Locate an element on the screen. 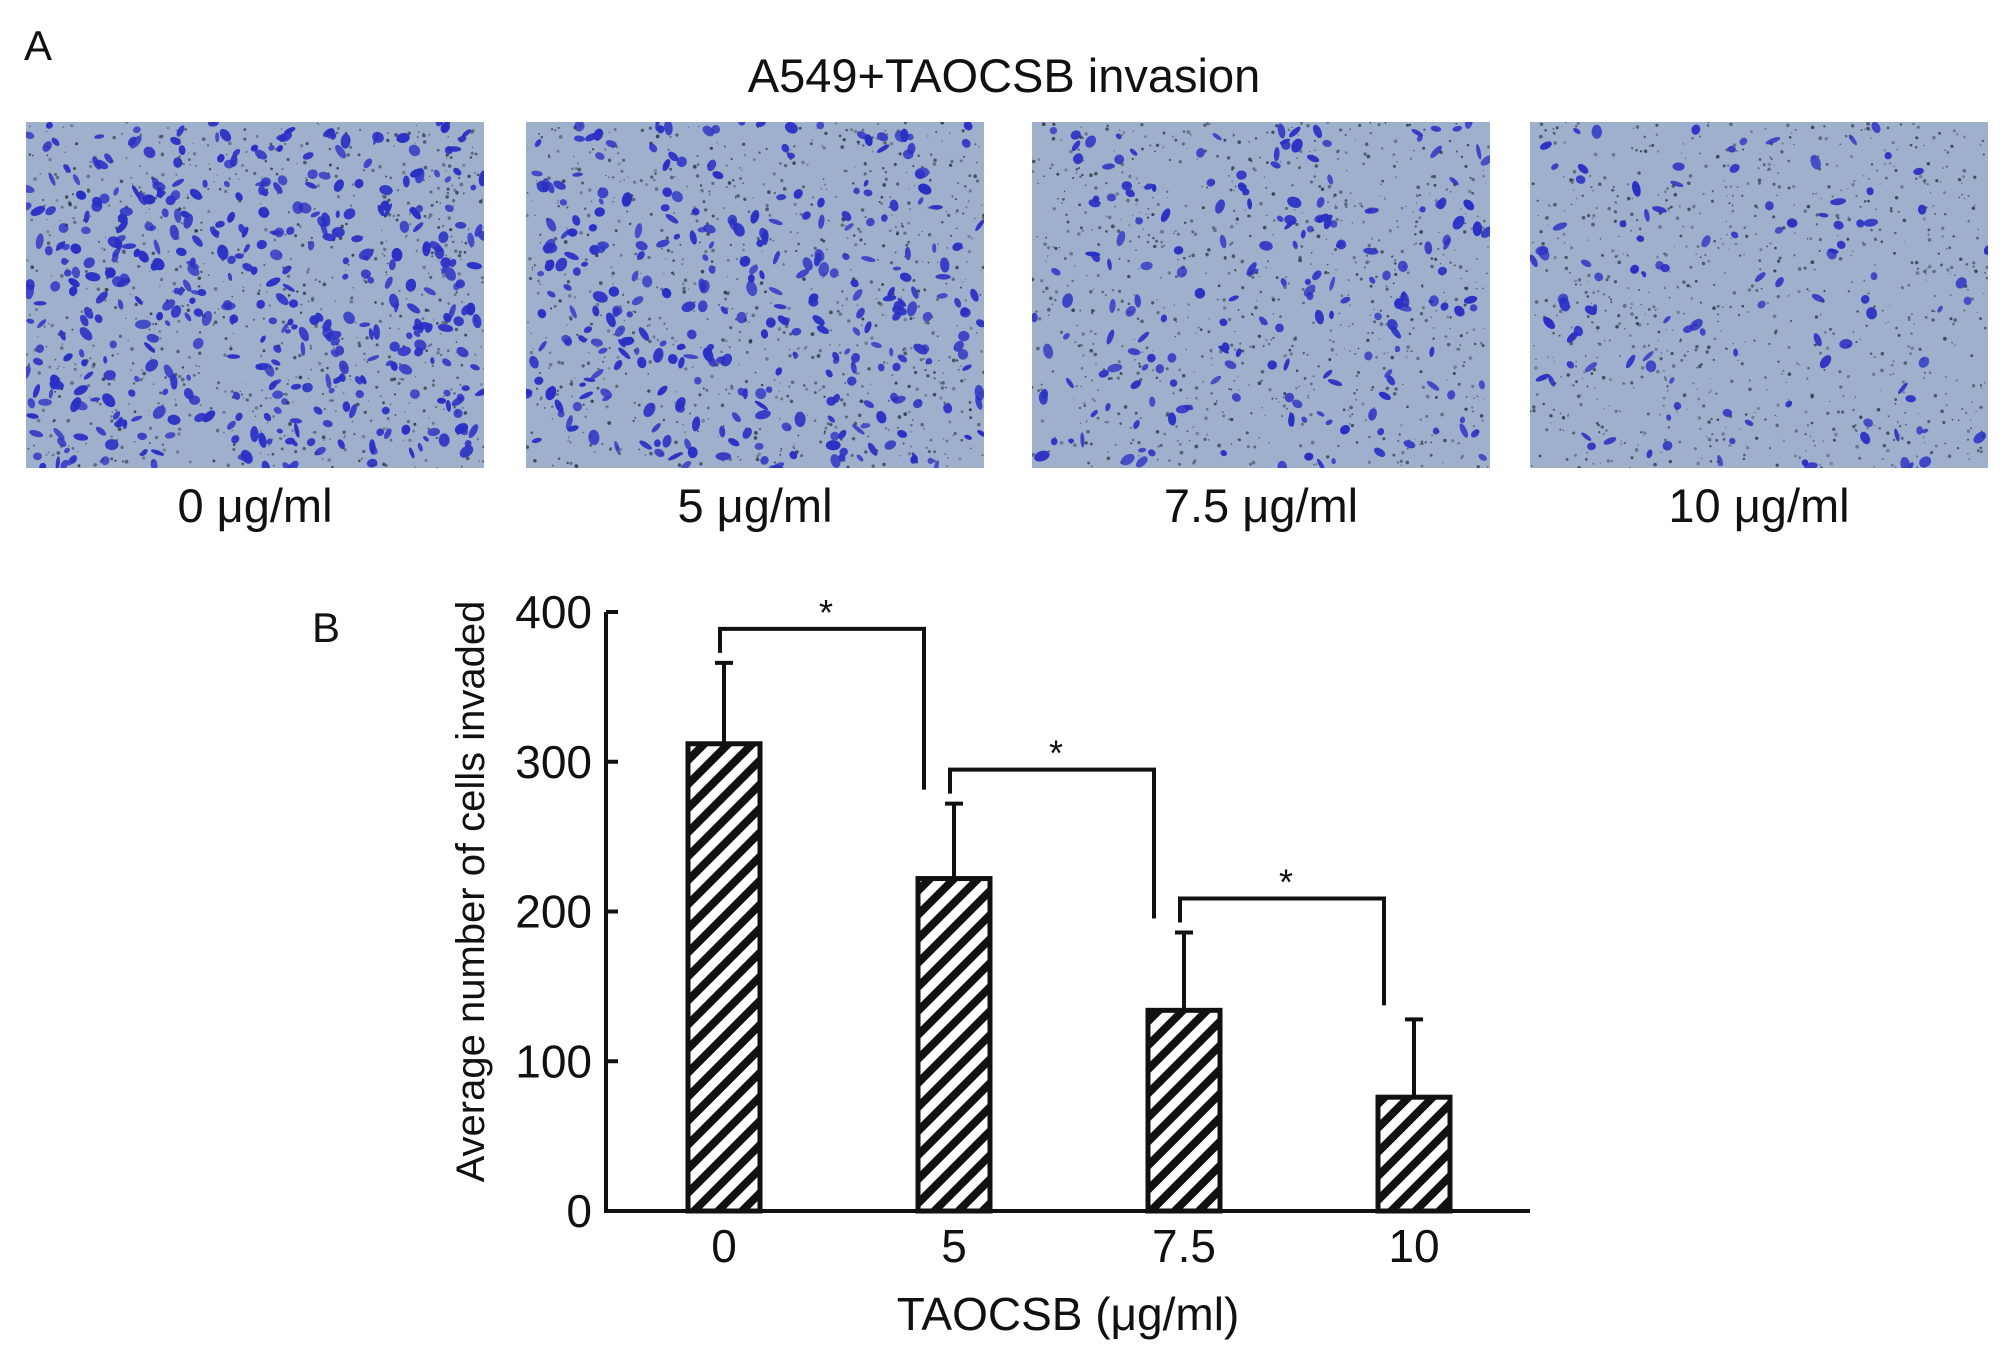  x-tick-label: 5 is located at coordinates (954, 1246).